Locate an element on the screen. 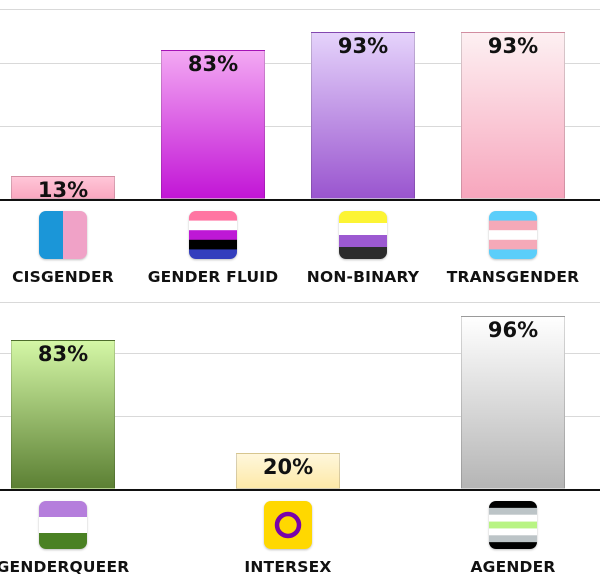  category-label-gender-fluid: GENDER FLUID is located at coordinates (213, 277).